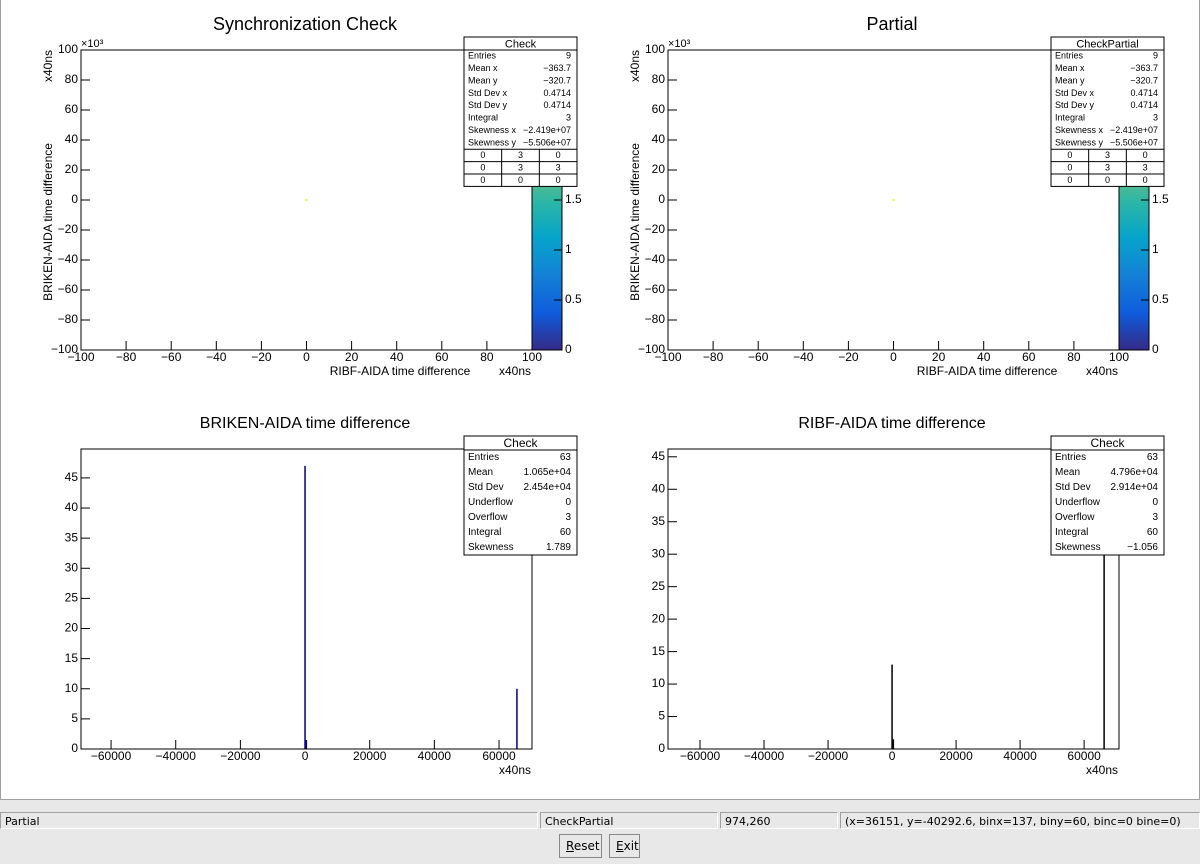 Image resolution: width=1200 pixels, height=864 pixels. Describe the element at coordinates (624, 846) in the screenshot. I see `exit-button: Exit` at that location.